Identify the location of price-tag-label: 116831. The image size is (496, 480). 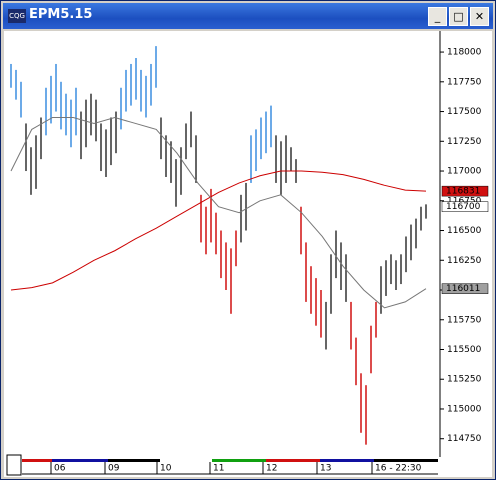
(463, 192).